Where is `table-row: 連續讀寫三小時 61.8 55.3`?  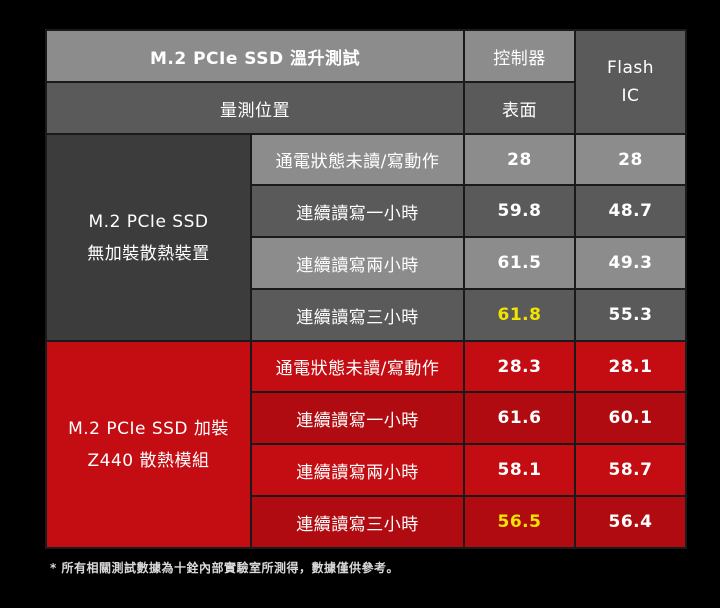
table-row: 連續讀寫三小時 61.8 55.3 is located at coordinates (366, 315).